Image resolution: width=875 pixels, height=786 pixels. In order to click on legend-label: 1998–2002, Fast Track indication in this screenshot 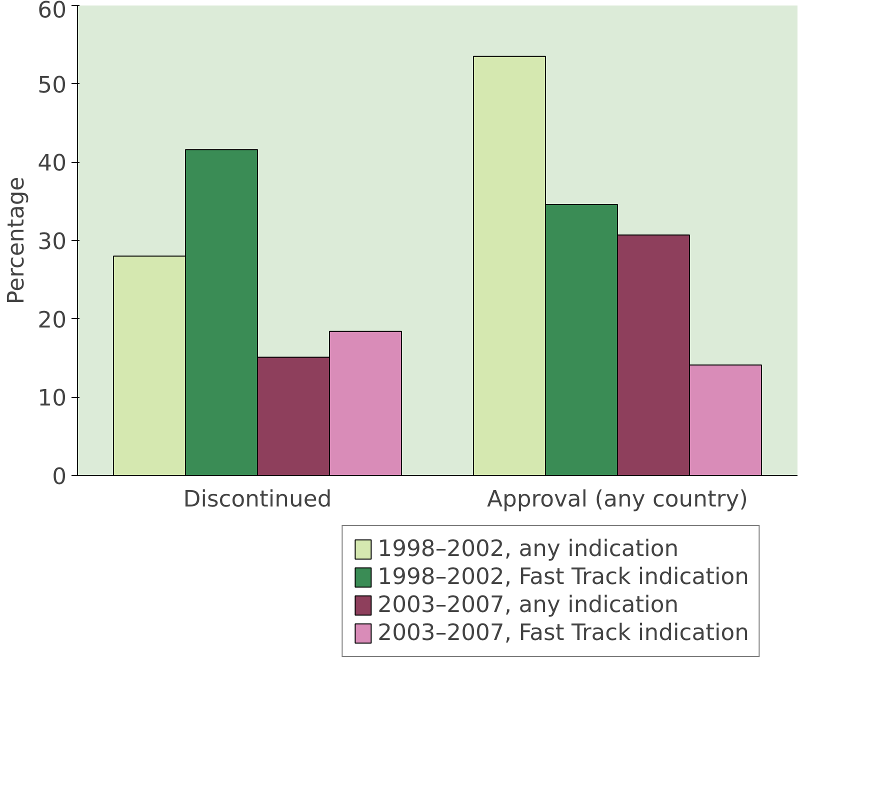, I will do `click(563, 577)`.